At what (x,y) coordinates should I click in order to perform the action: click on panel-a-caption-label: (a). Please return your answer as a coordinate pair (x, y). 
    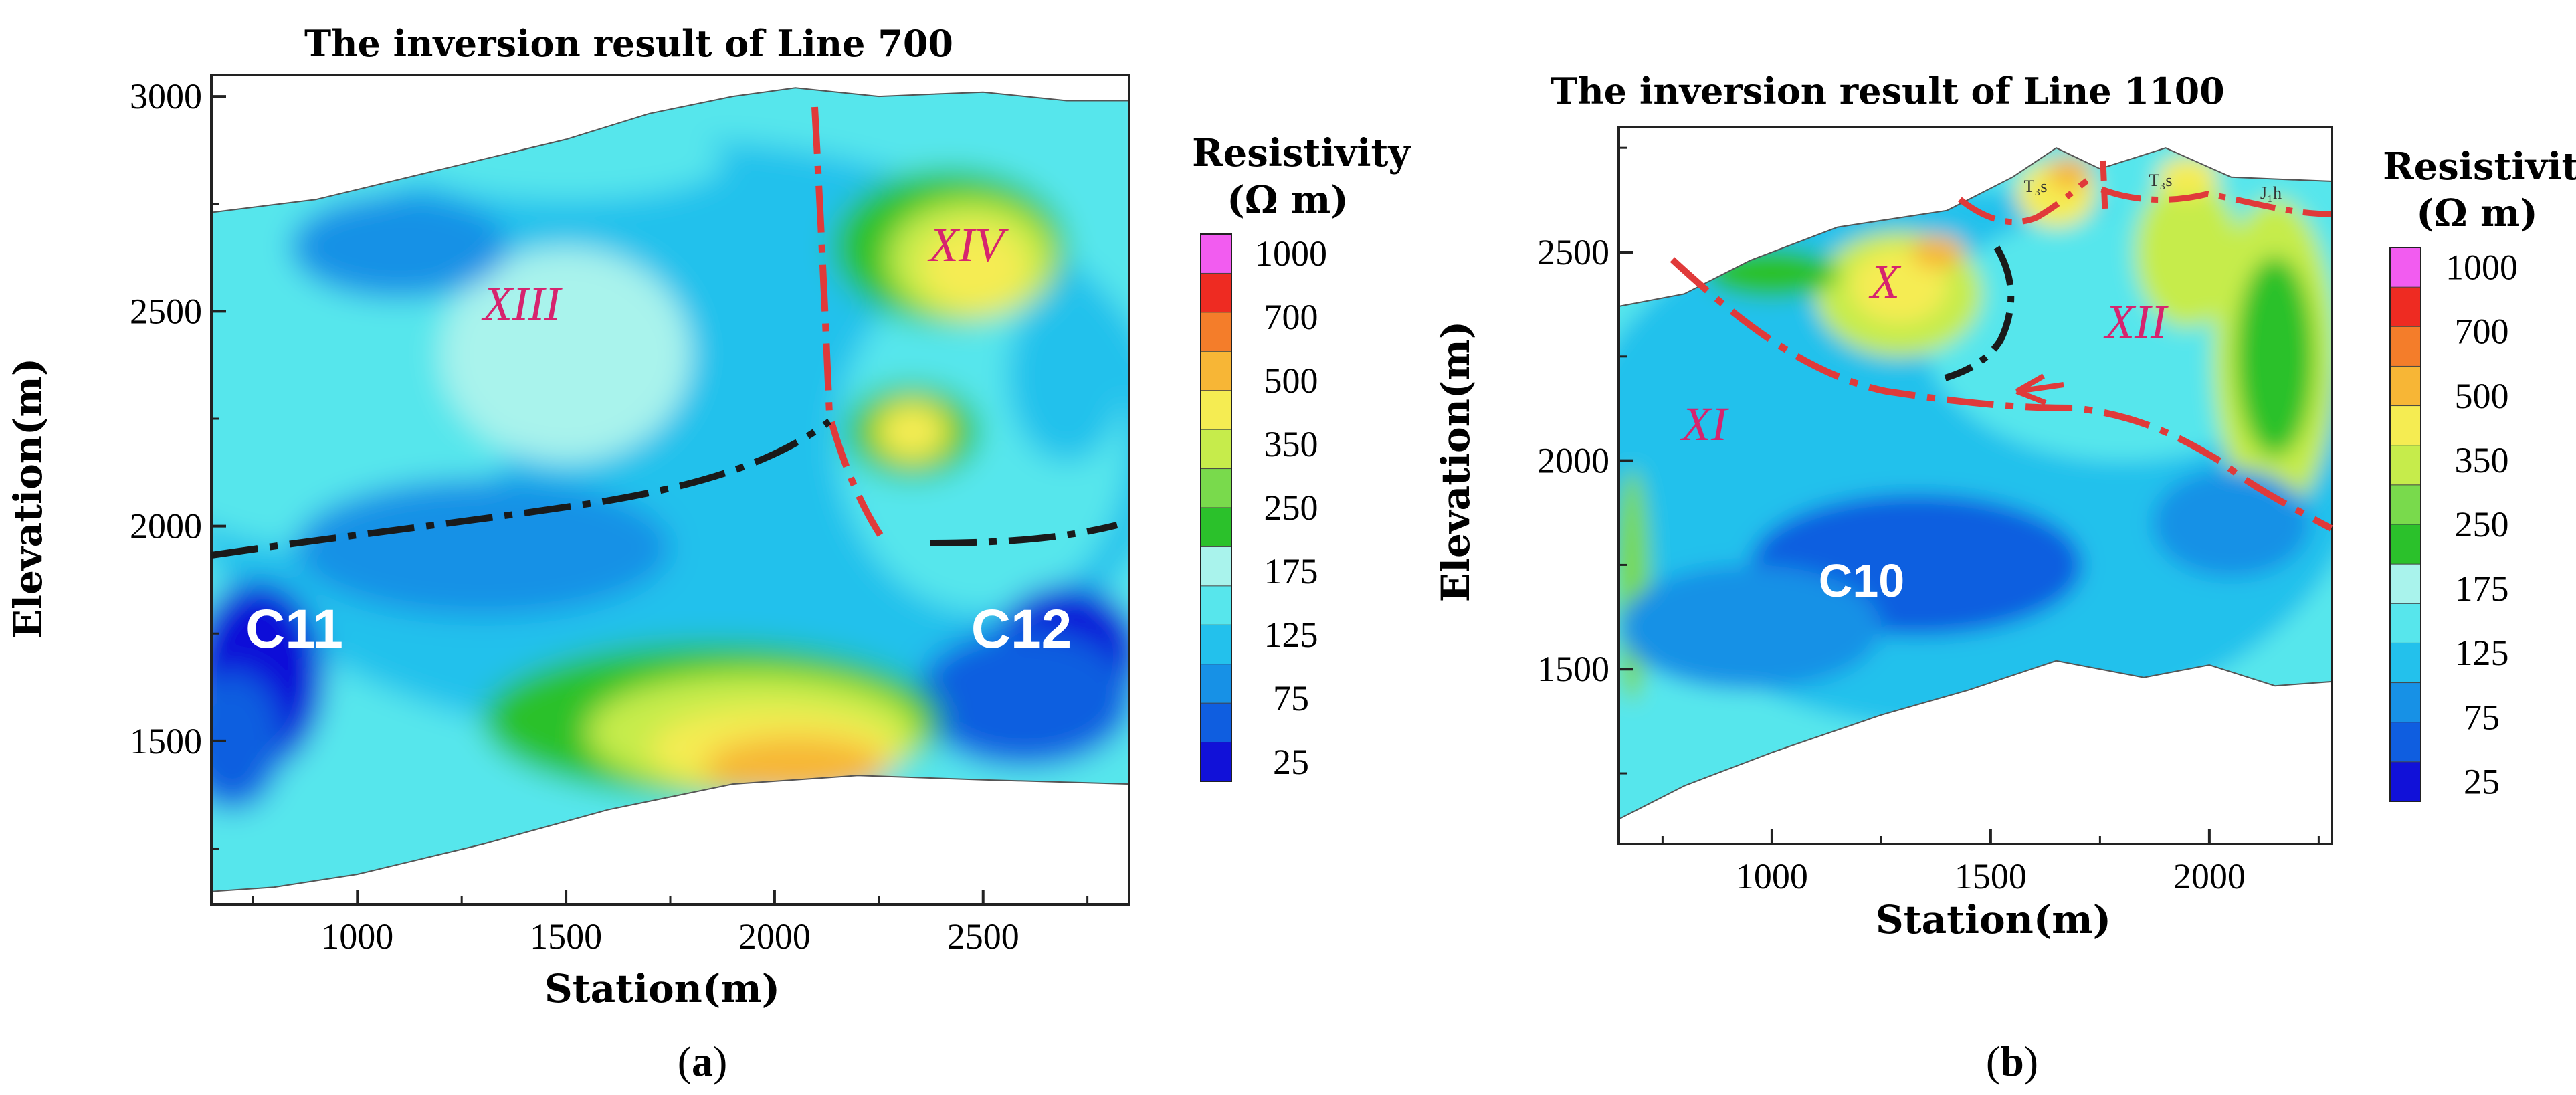
    Looking at the image, I should click on (703, 1061).